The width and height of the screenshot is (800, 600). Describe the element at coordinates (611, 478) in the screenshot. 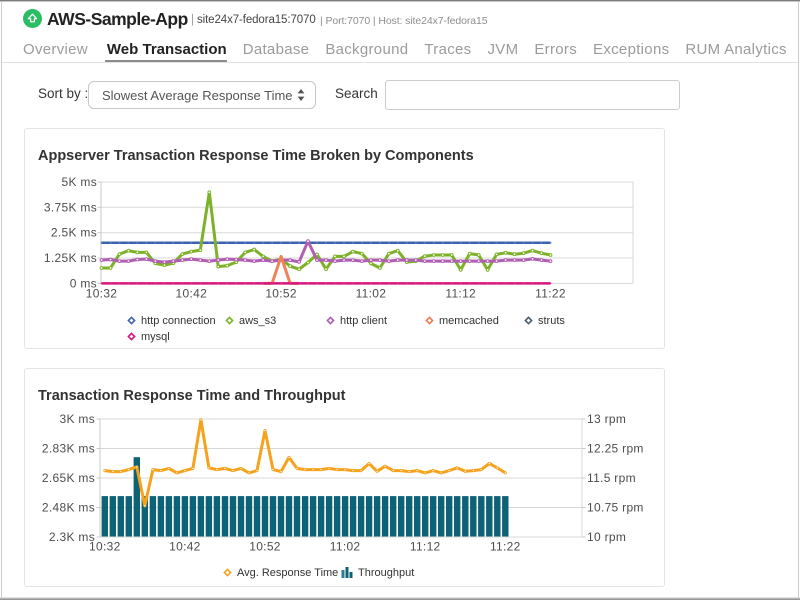

I see `svg-text: 11.5 rpm` at that location.